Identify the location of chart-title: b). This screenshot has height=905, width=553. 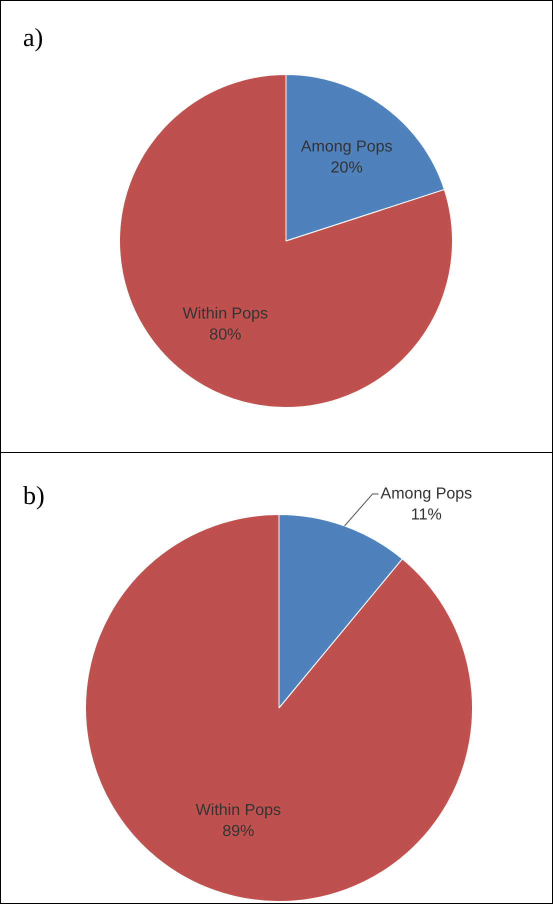
(34, 496).